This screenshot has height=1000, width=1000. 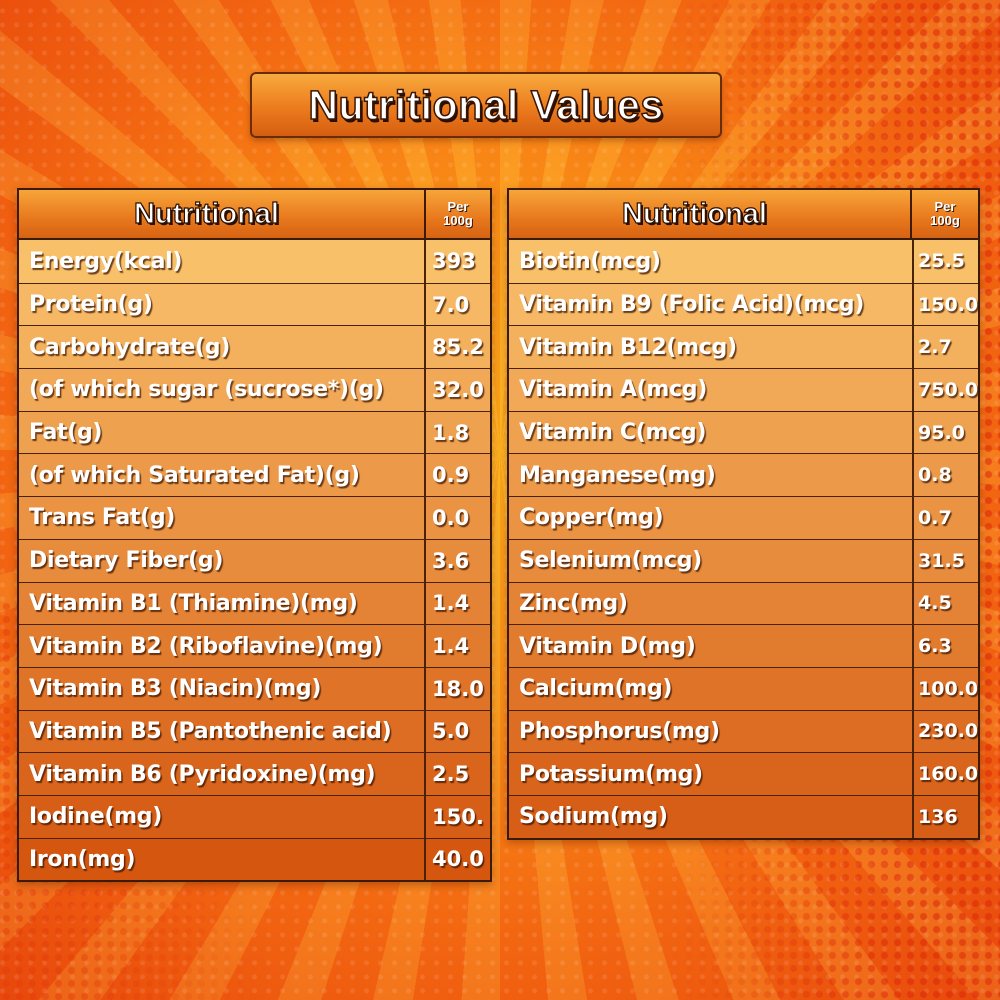 I want to click on nutrient-label: Iron(mg), so click(x=82, y=859).